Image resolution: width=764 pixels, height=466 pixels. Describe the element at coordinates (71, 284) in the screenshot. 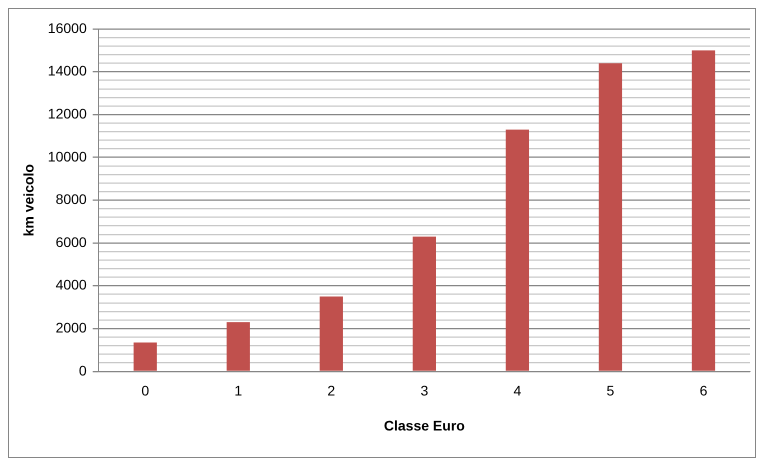

I see `y-tick-label: 4000` at that location.